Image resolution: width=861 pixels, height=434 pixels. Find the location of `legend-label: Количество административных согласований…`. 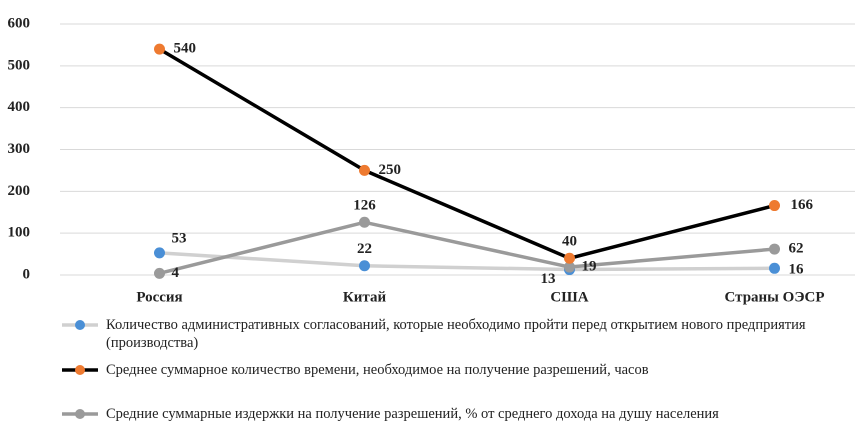

legend-label: Количество административных согласований… is located at coordinates (456, 334).